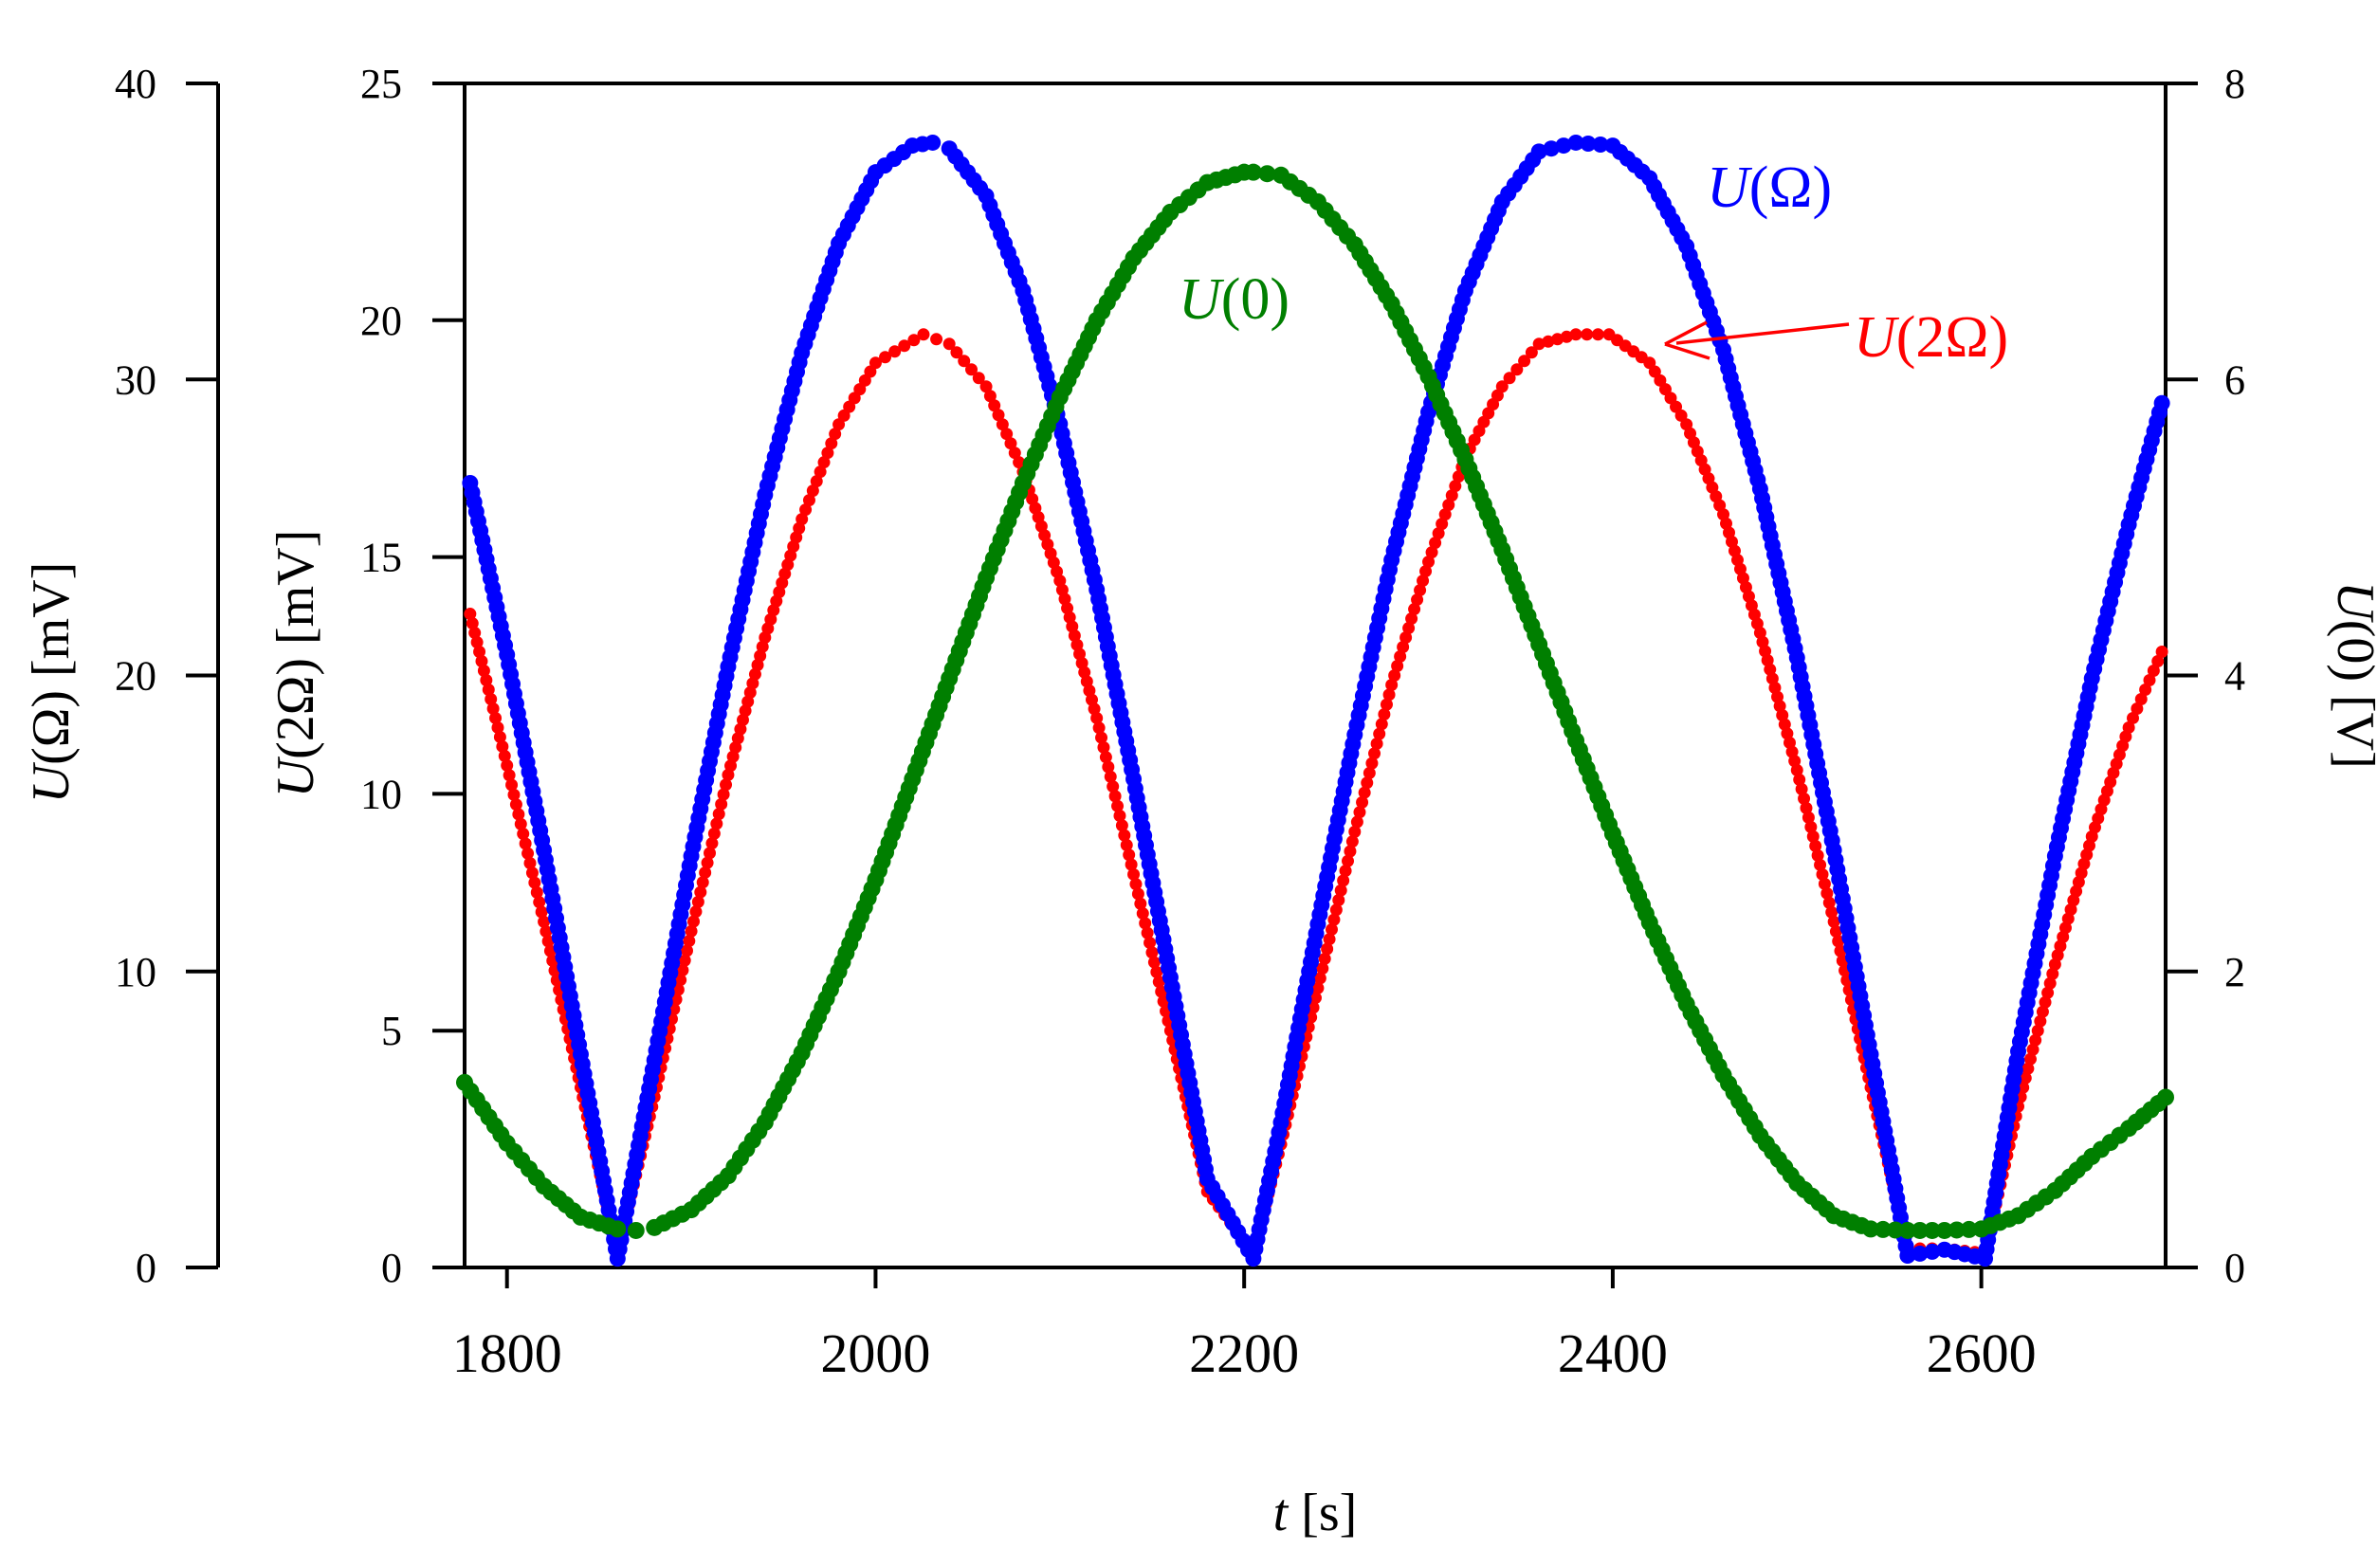 This screenshot has width=2378, height=1568. Describe the element at coordinates (51, 683) in the screenshot. I see `outer-left-axis-title: U(Ω) [mV]` at that location.